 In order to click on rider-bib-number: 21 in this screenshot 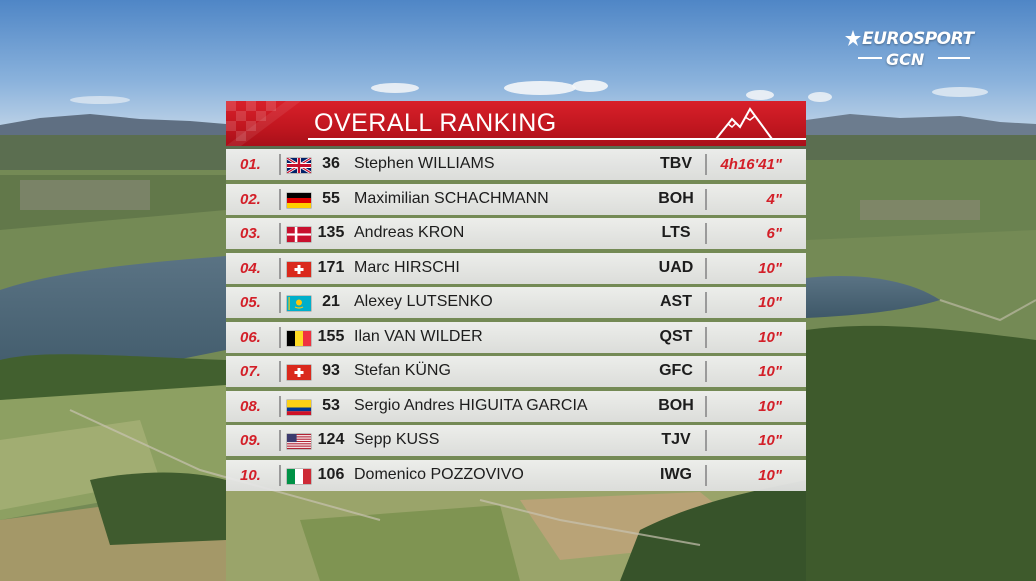, I will do `click(331, 301)`.